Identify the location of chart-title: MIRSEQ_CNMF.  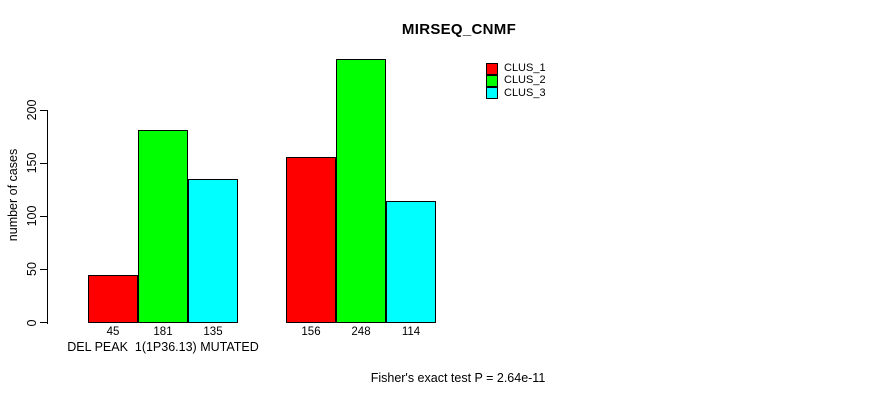
(459, 29).